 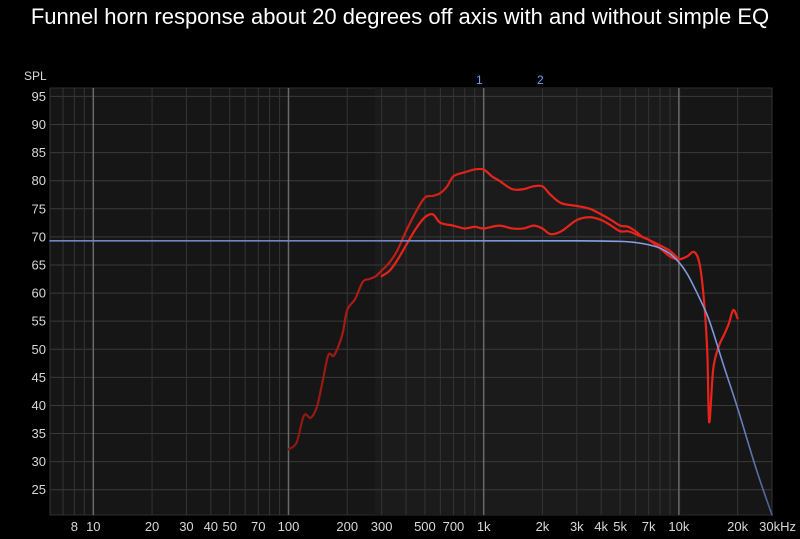 What do you see at coordinates (382, 526) in the screenshot?
I see `x-tick-label: 300` at bounding box center [382, 526].